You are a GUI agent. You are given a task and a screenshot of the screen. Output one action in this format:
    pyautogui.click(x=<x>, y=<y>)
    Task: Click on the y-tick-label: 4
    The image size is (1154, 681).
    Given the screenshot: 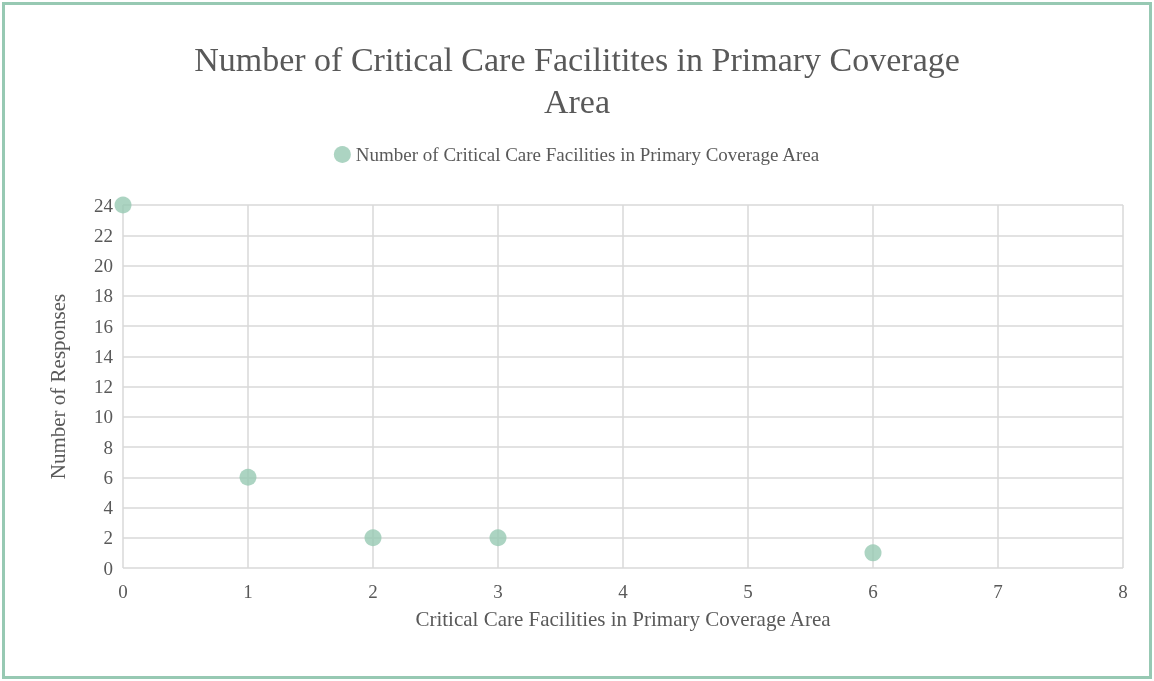 What is the action you would take?
    pyautogui.click(x=108, y=507)
    